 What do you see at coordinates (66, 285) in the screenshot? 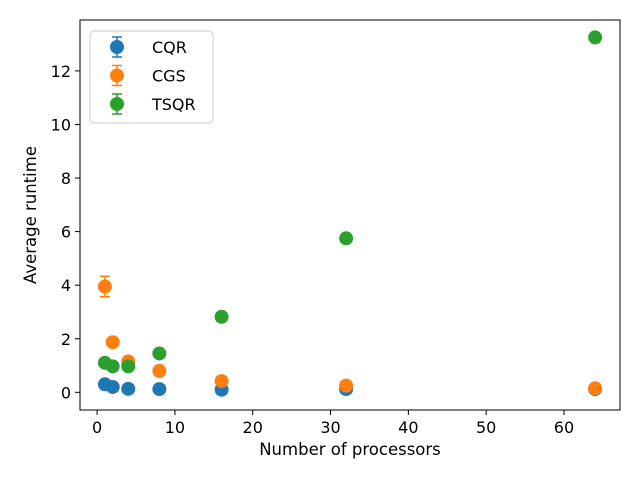
I see `y-tick-label: 4` at bounding box center [66, 285].